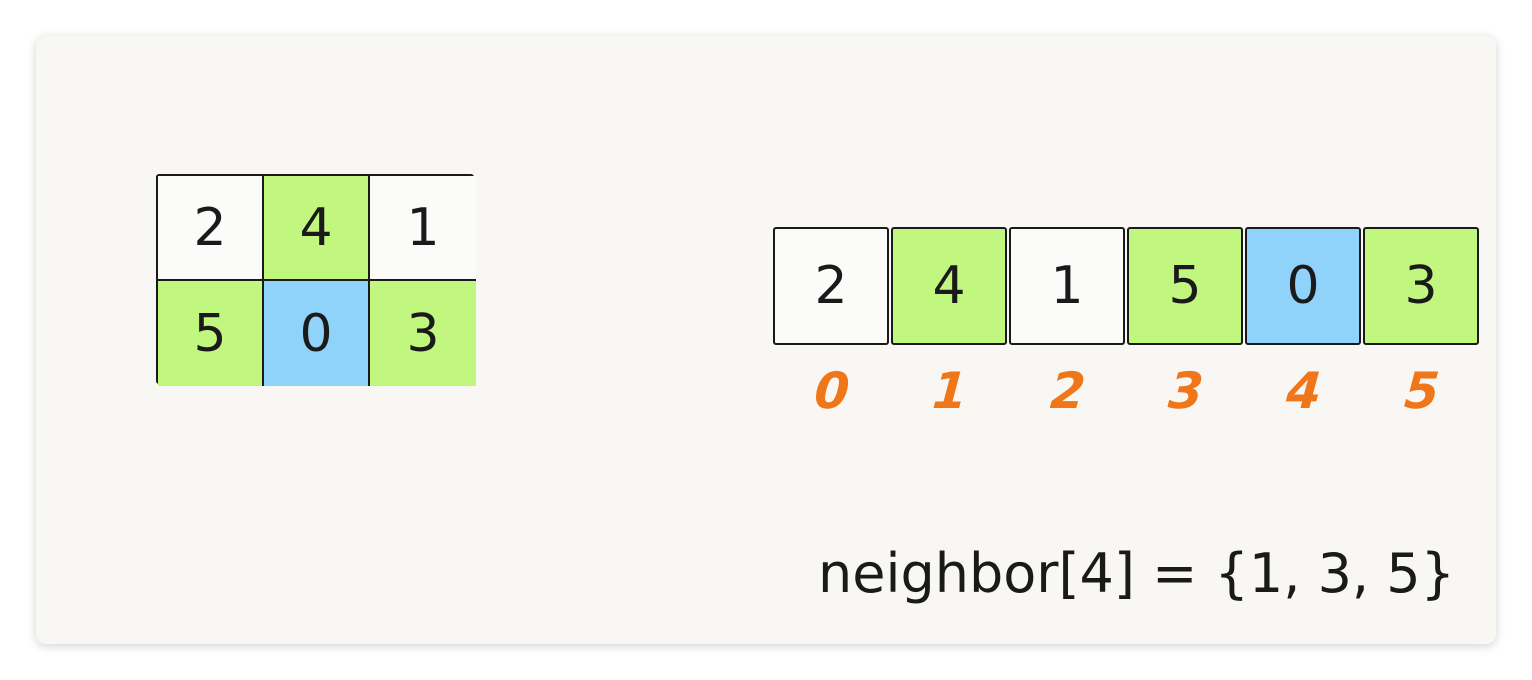  Describe the element at coordinates (1067, 286) in the screenshot. I see `array-cell-2: 1` at that location.